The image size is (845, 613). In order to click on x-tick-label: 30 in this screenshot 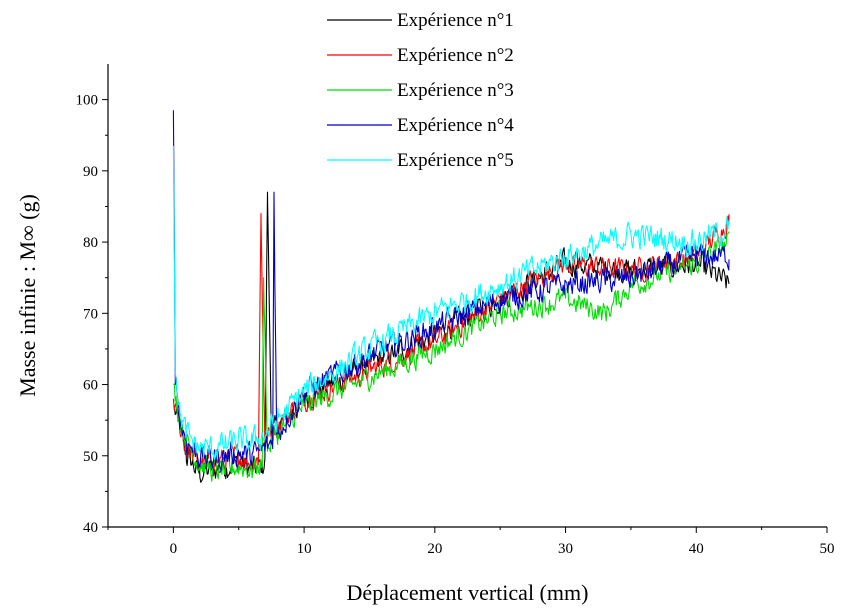, I will do `click(565, 549)`.